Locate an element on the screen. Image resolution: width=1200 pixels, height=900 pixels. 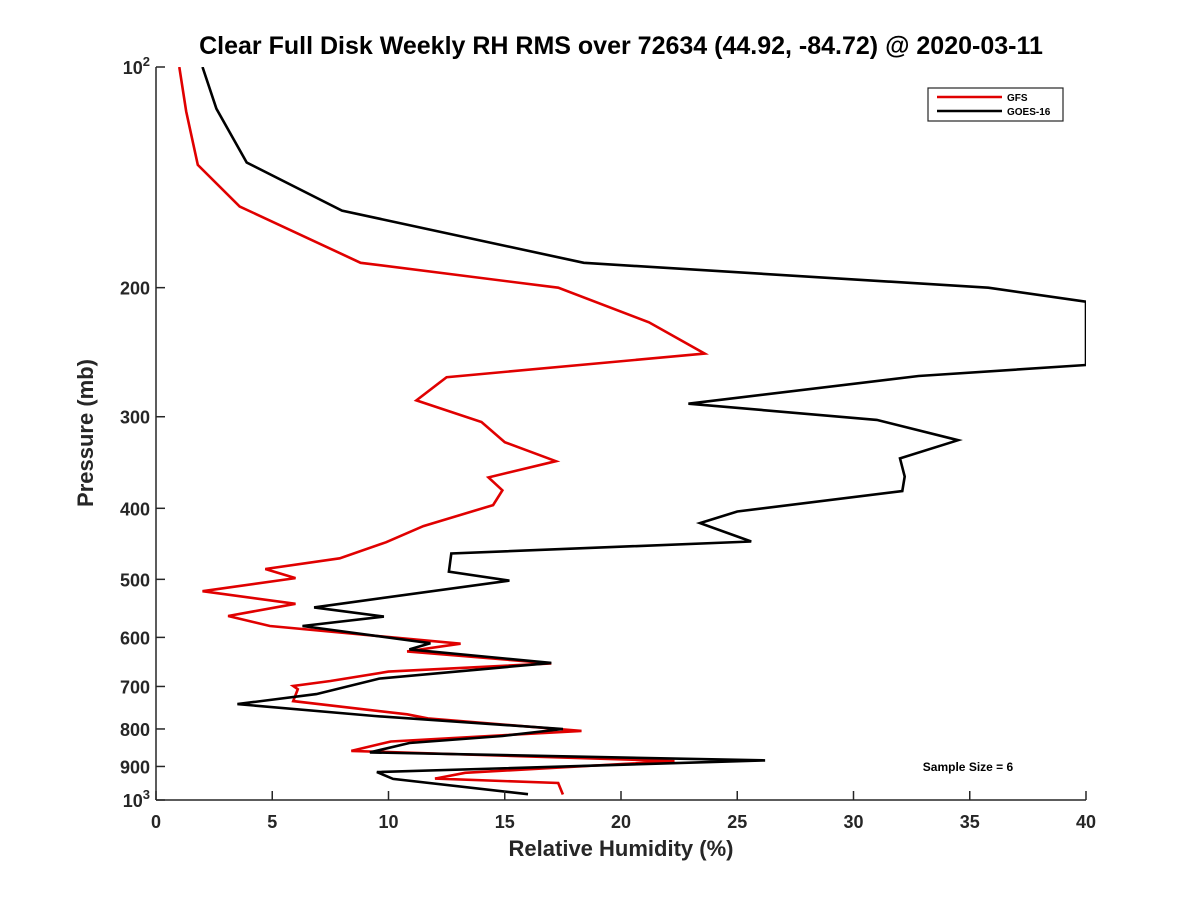
legend: GFS GOES-16 is located at coordinates (995, 104).